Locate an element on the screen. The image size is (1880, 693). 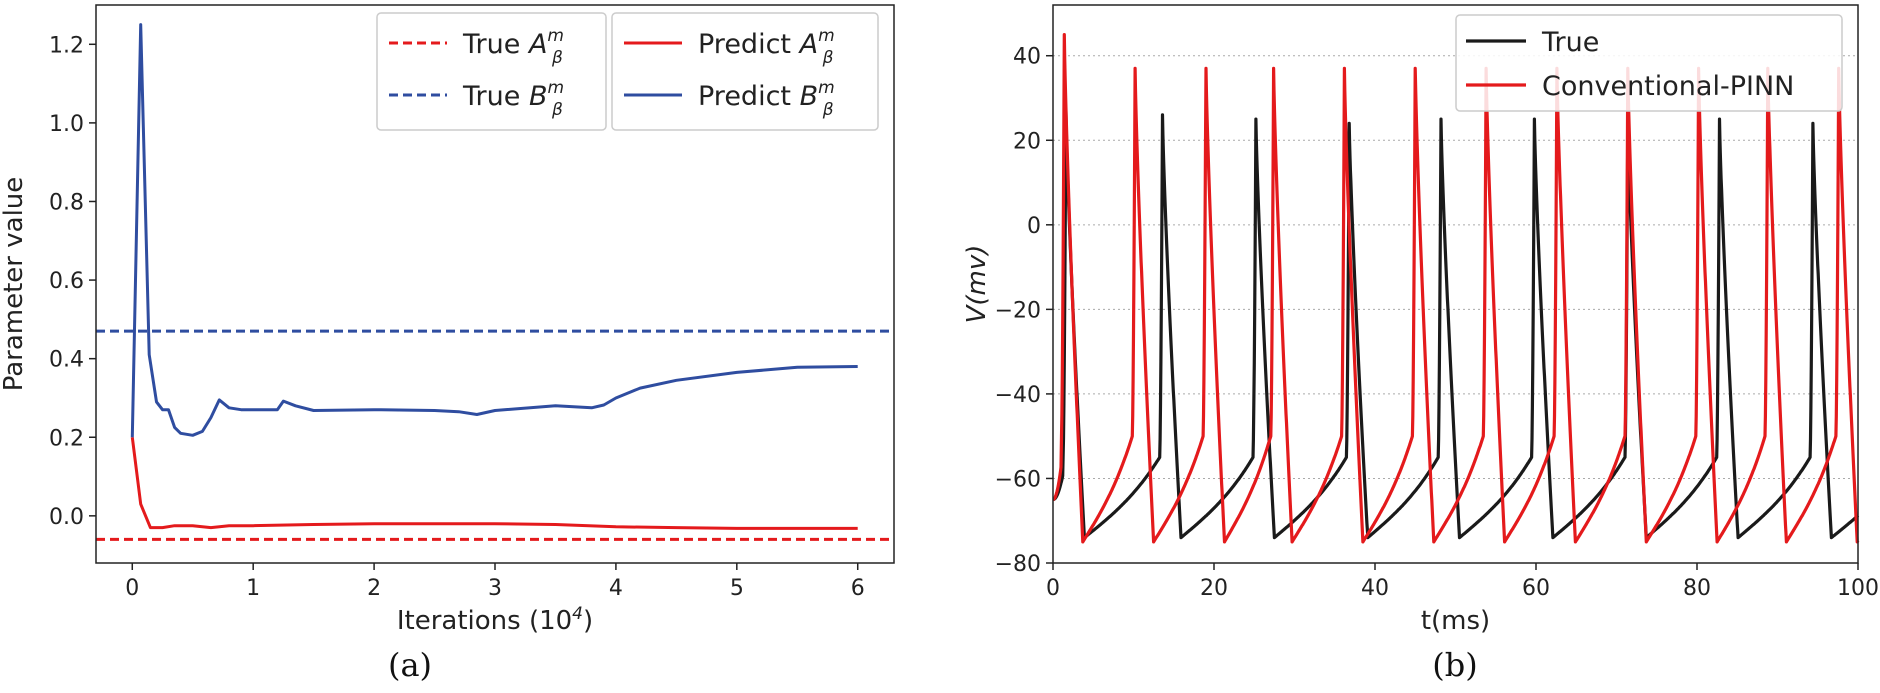
chart-a-y-axis-label: Parameter value is located at coordinates (14, 284).